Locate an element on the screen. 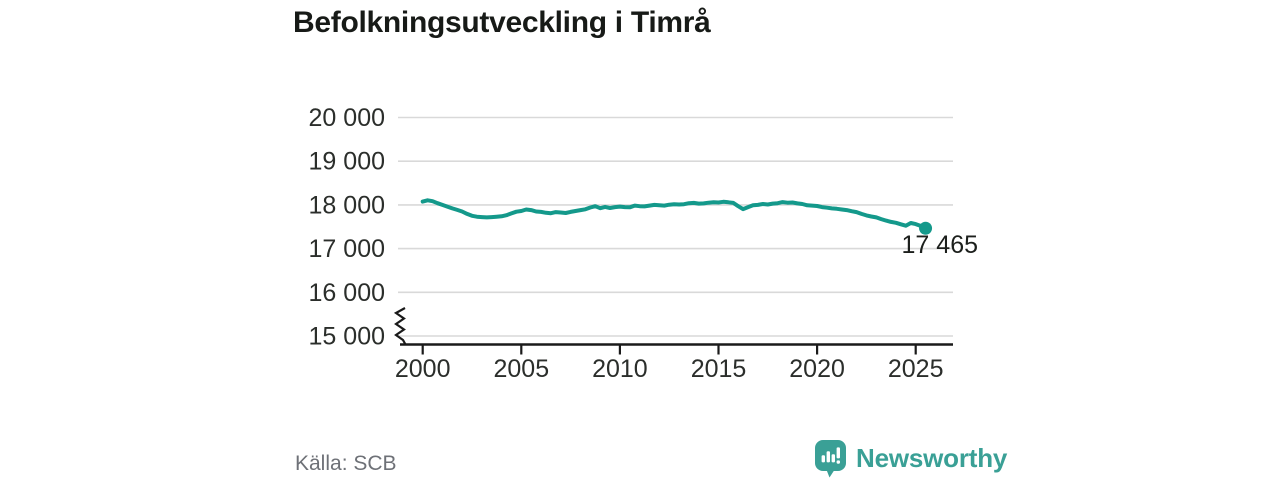  x-axis-tick-label: 2000 is located at coordinates (423, 369).